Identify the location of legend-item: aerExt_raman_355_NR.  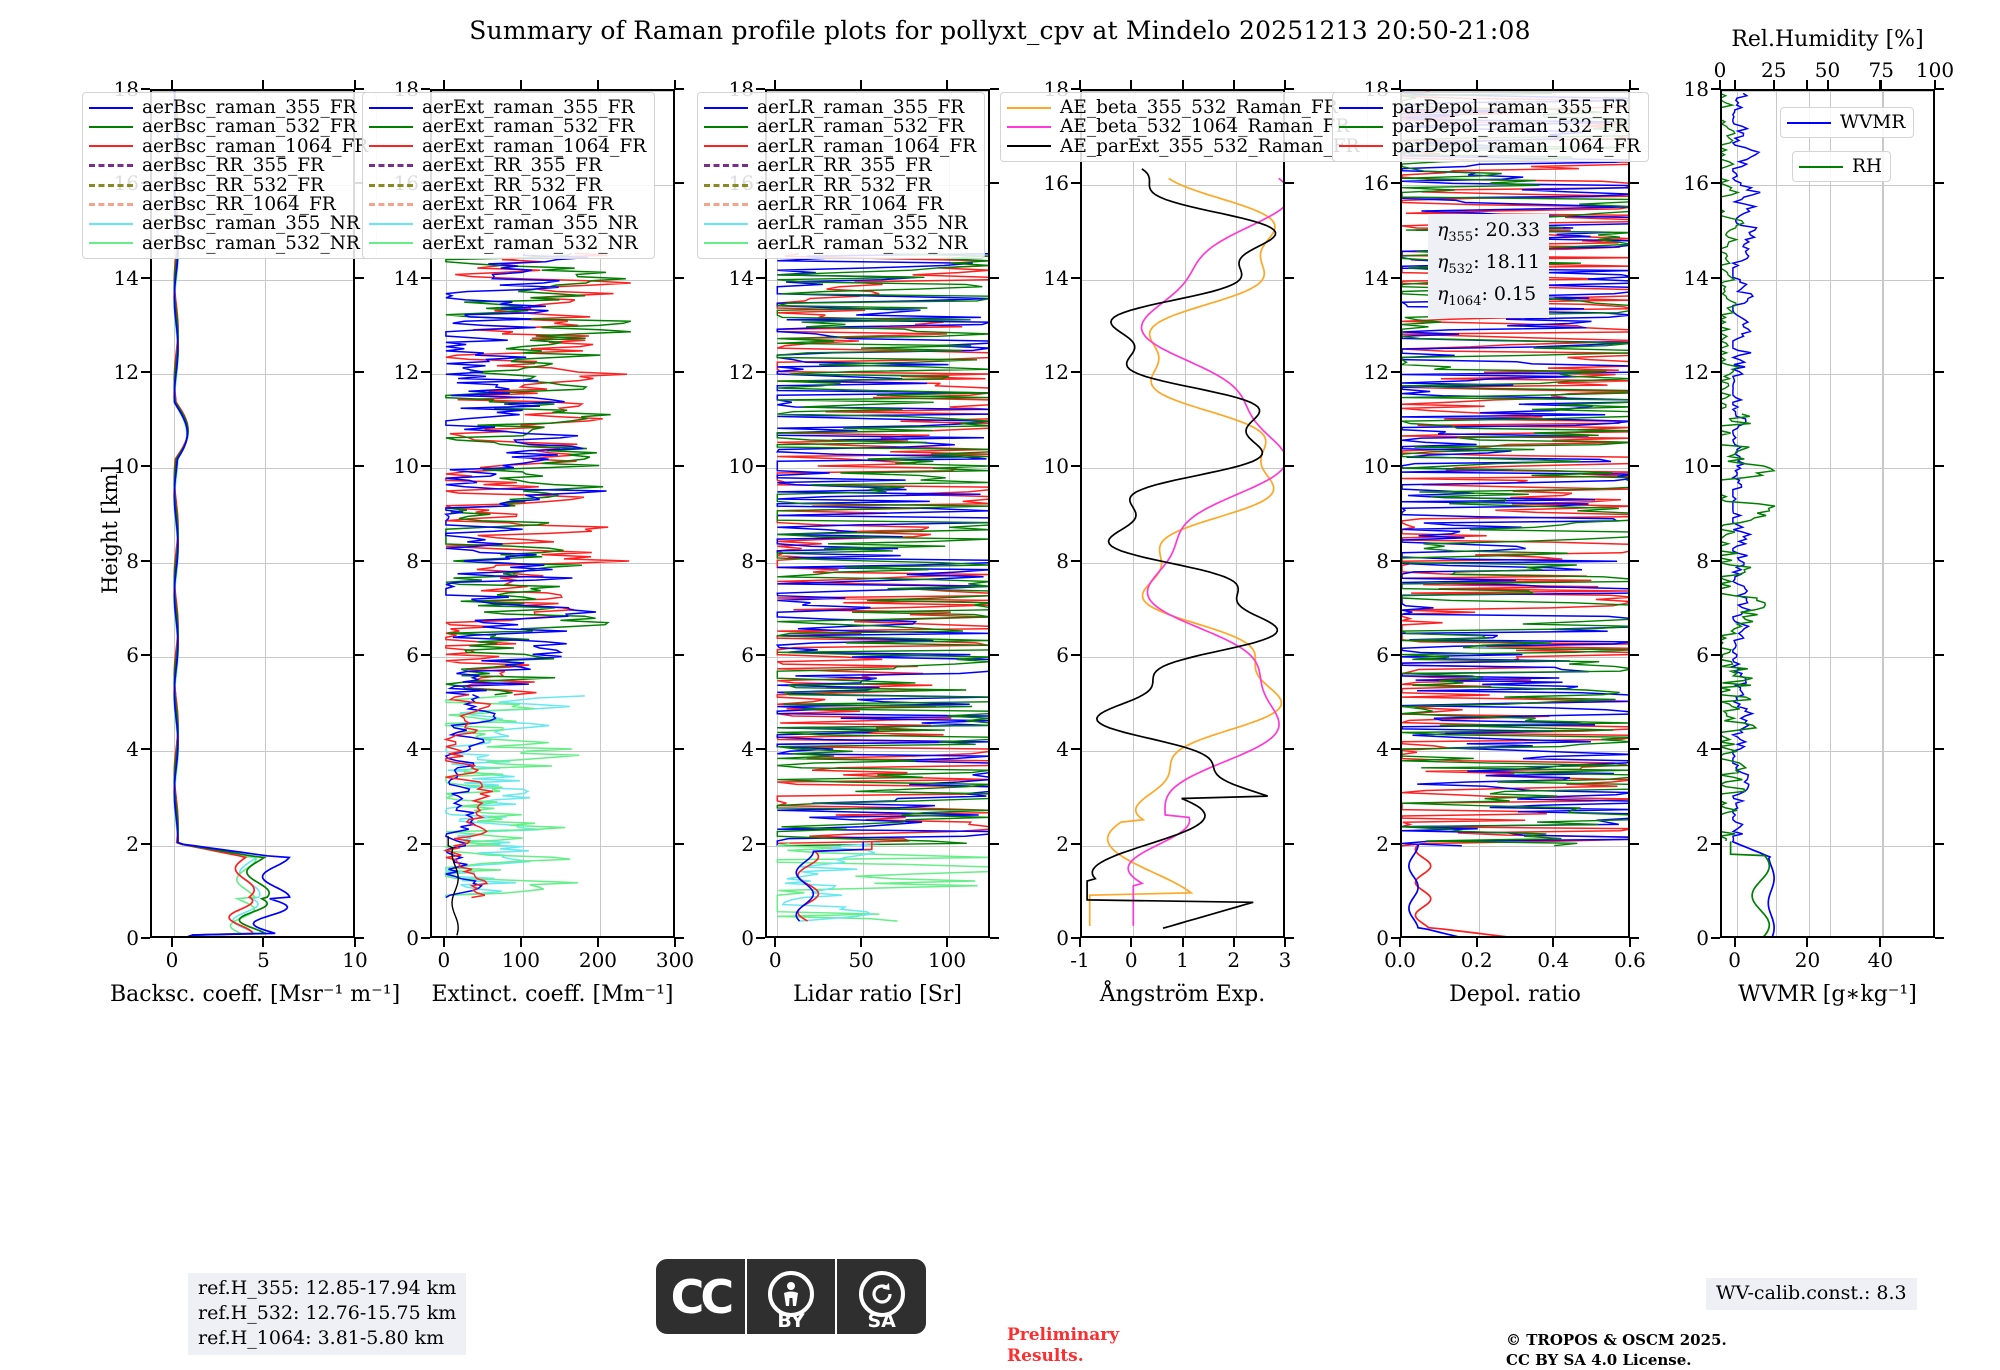
(507, 224).